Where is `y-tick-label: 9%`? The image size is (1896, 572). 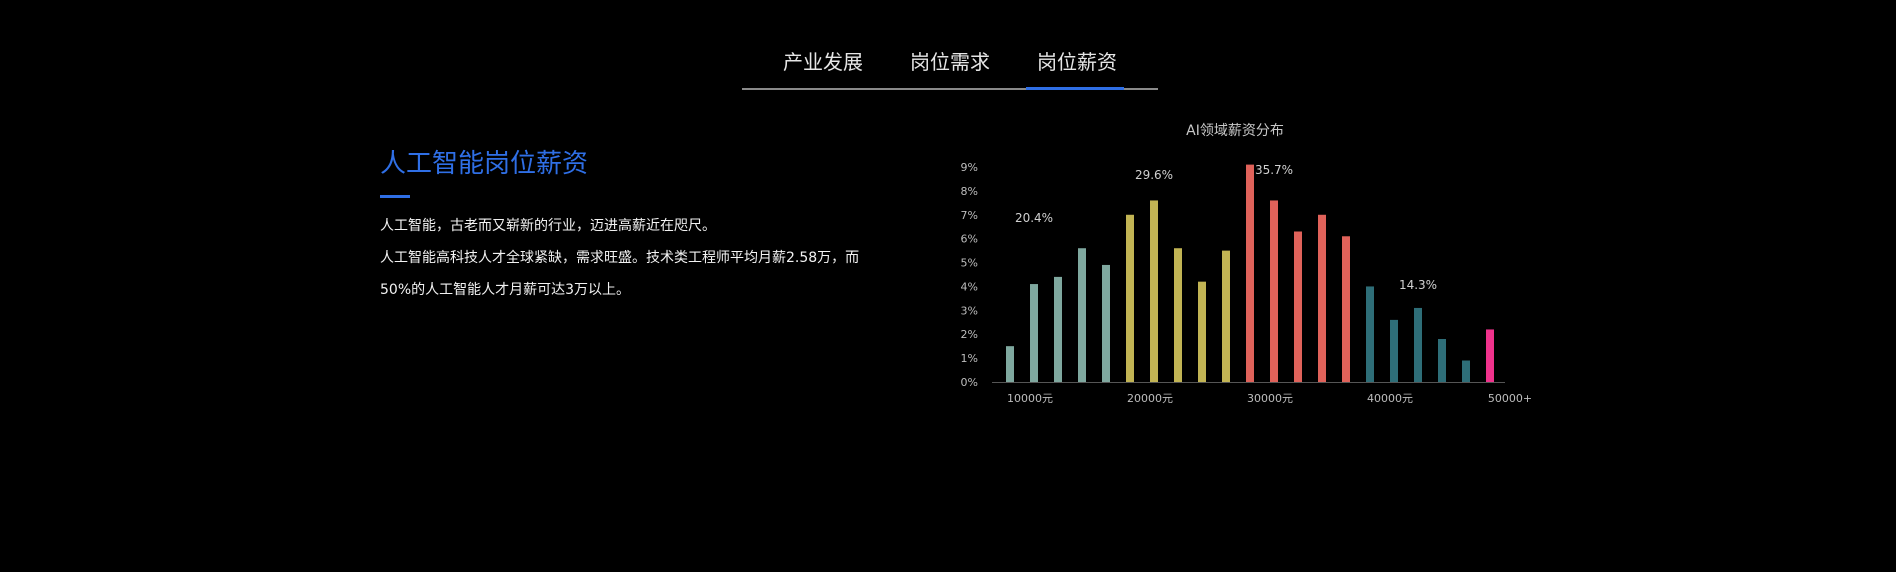
y-tick-label: 9% is located at coordinates (969, 167).